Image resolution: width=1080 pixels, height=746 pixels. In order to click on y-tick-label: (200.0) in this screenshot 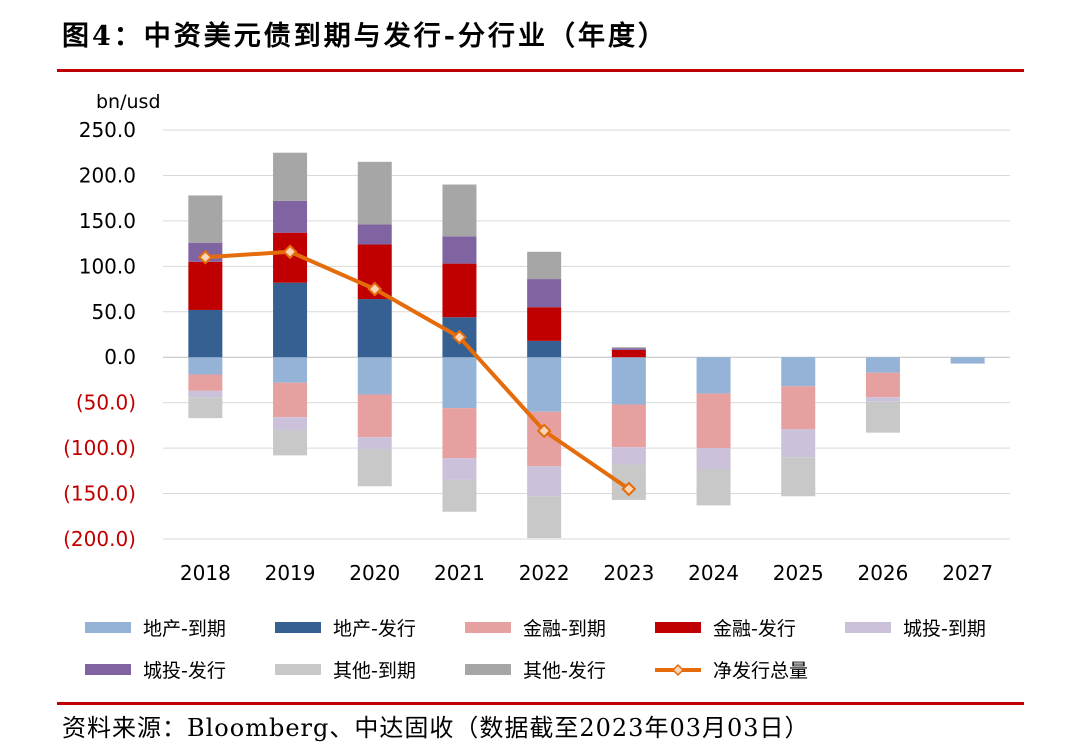, I will do `click(99, 539)`.